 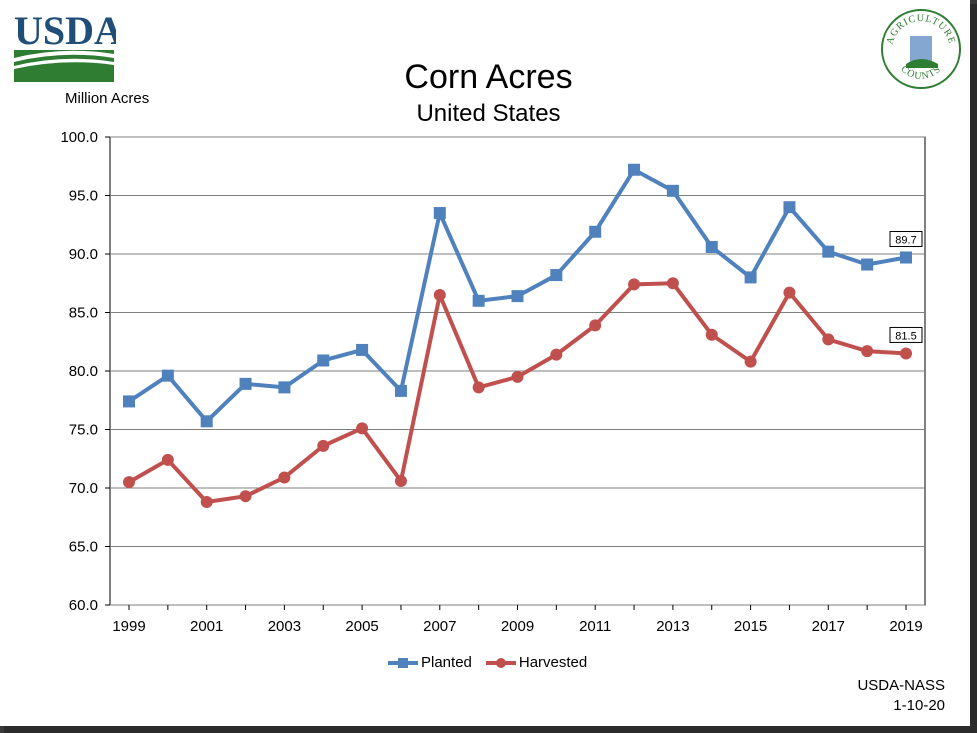 What do you see at coordinates (490, 729) in the screenshot?
I see `slide-shadow-bottom` at bounding box center [490, 729].